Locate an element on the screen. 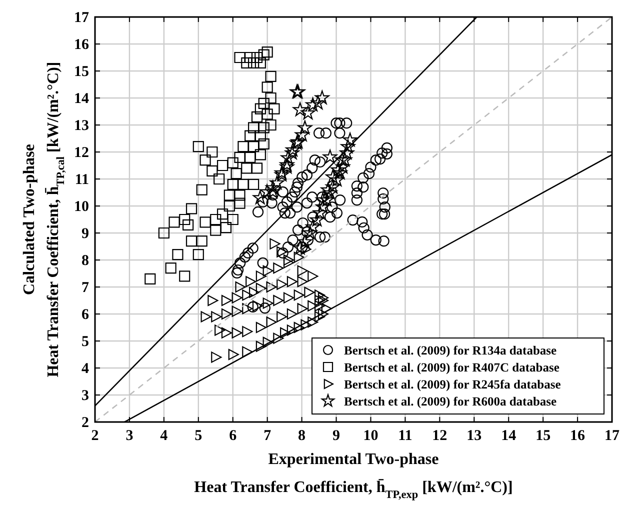 The width and height of the screenshot is (625, 506). y-tick-label: 4 is located at coordinates (86, 369).